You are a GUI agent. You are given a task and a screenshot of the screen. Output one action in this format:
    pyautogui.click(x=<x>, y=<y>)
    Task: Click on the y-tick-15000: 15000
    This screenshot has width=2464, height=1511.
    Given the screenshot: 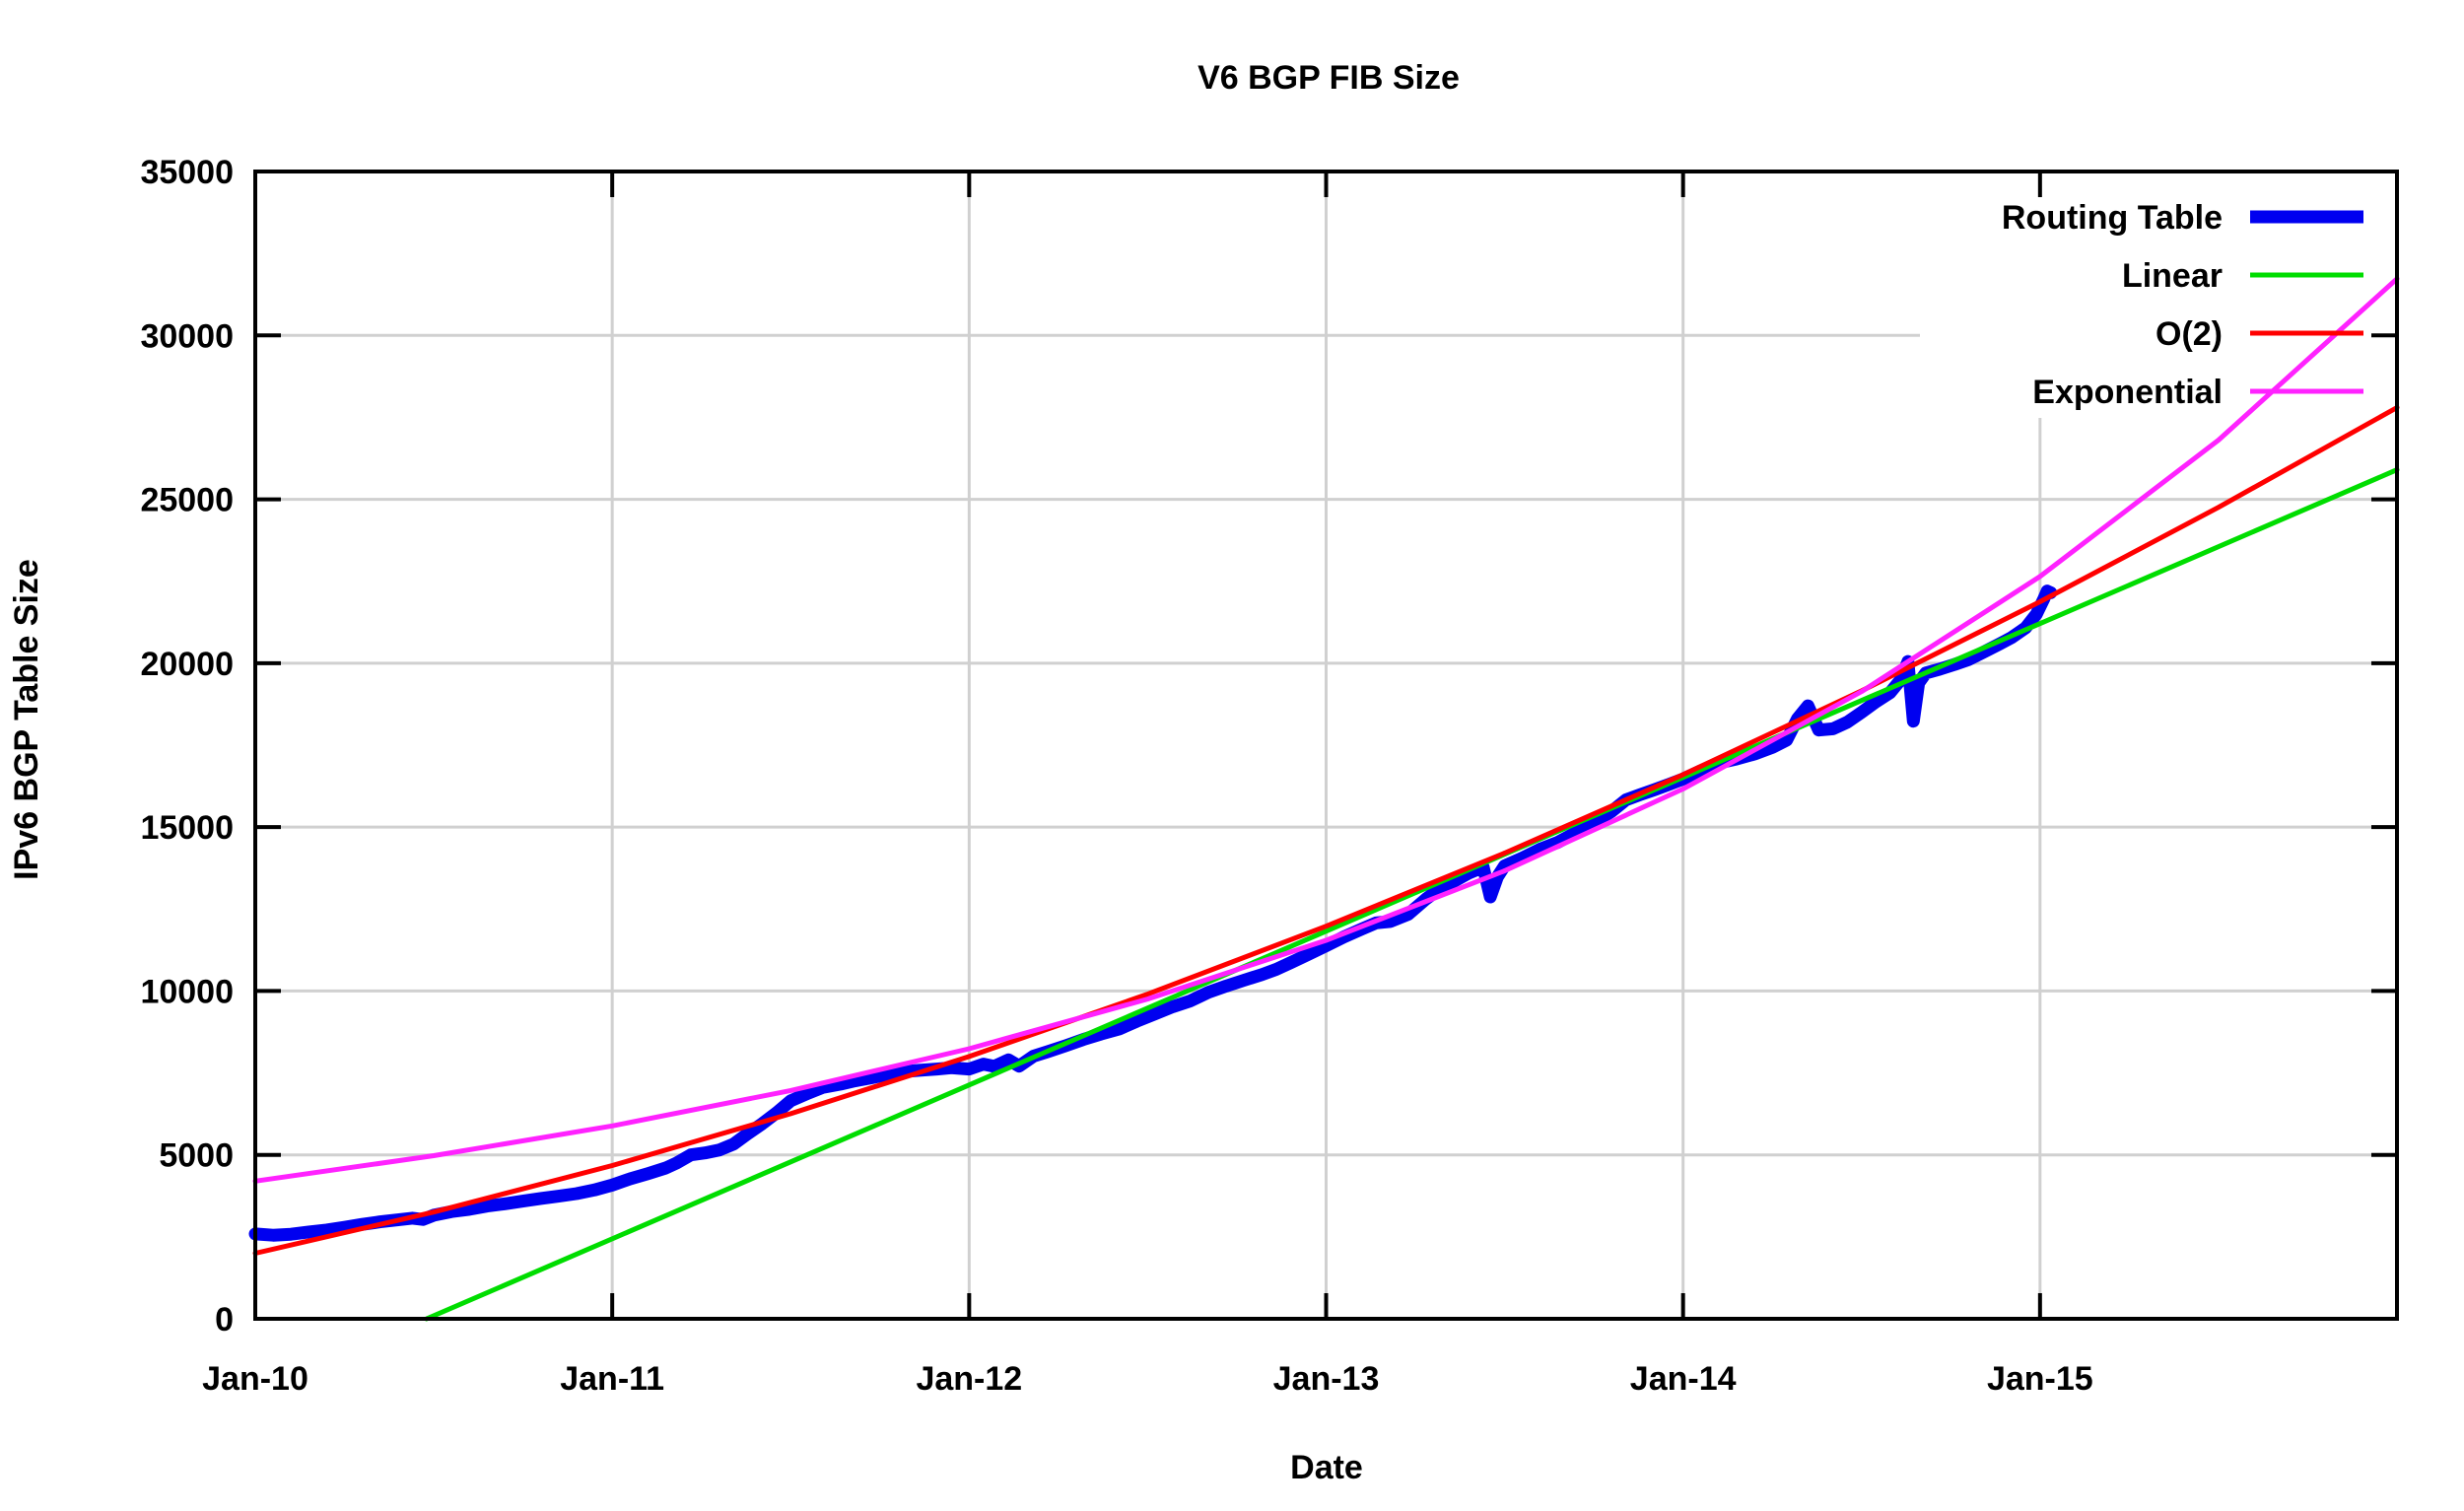 What is the action you would take?
    pyautogui.click(x=187, y=828)
    